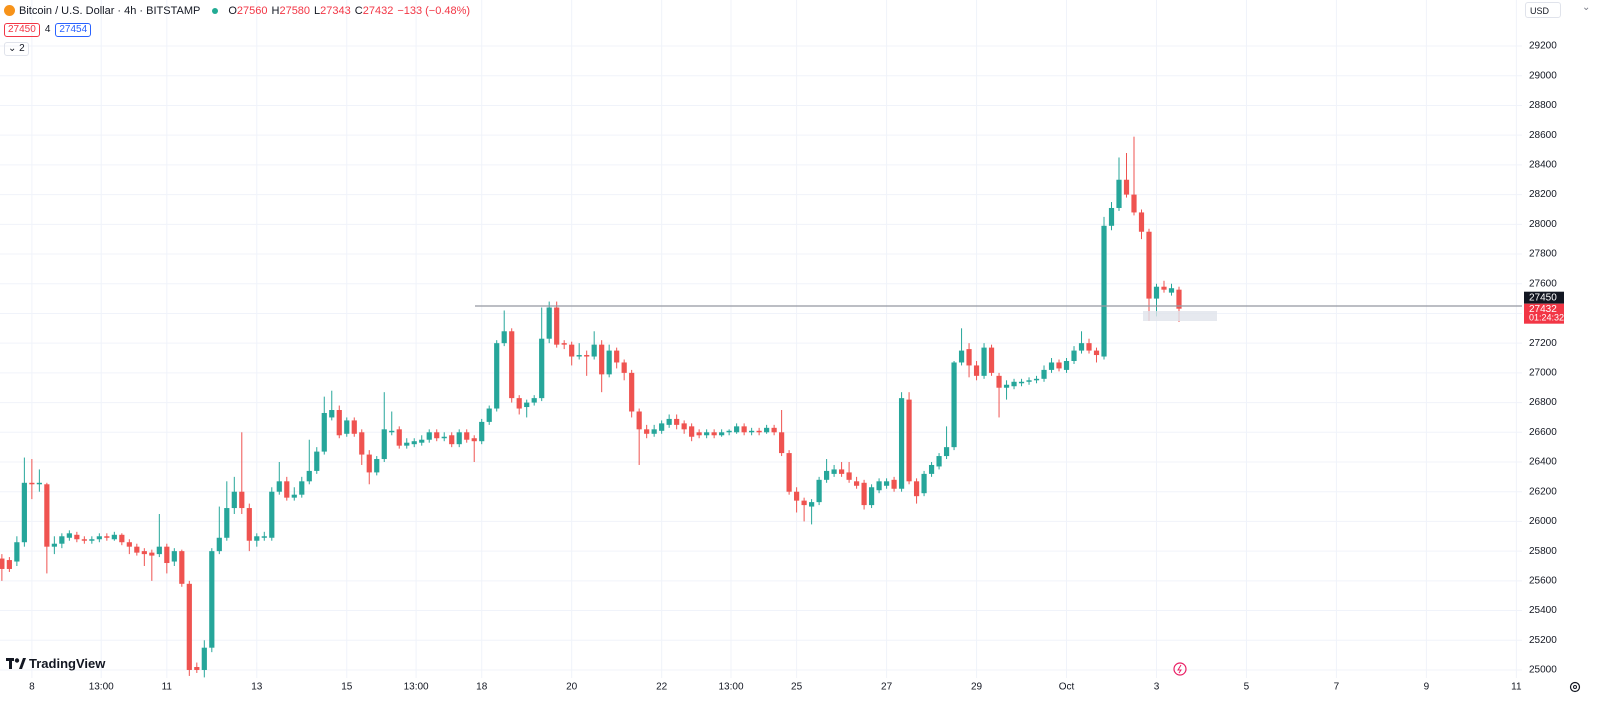 This screenshot has height=709, width=1600. Describe the element at coordinates (1543, 402) in the screenshot. I see `y-tick-label: 26800` at that location.